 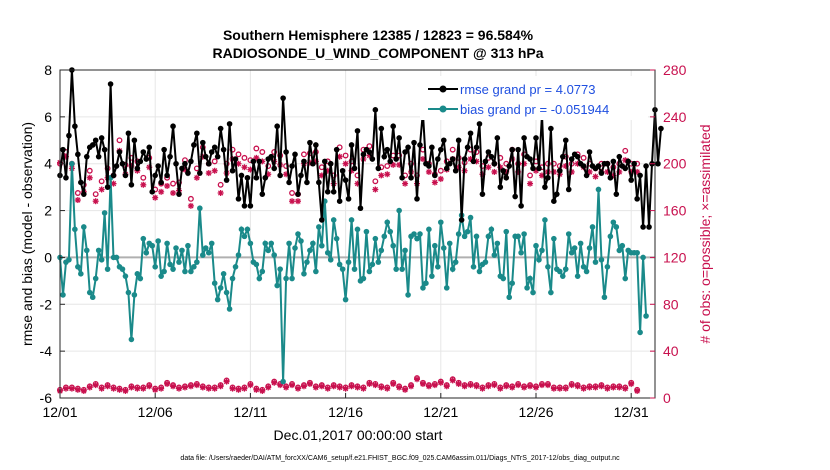 What do you see at coordinates (155, 412) in the screenshot?
I see `x-tick-label: 12/06` at bounding box center [155, 412].